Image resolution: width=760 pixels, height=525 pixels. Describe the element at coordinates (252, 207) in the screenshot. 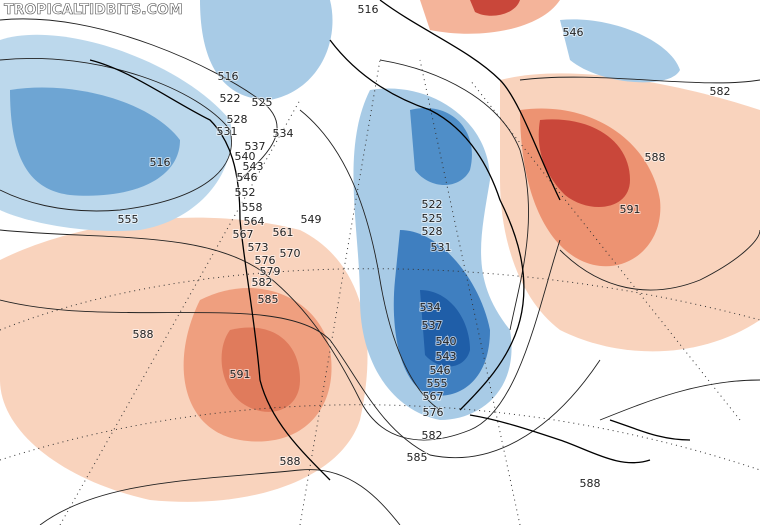

I see `contour-label: 558` at that location.